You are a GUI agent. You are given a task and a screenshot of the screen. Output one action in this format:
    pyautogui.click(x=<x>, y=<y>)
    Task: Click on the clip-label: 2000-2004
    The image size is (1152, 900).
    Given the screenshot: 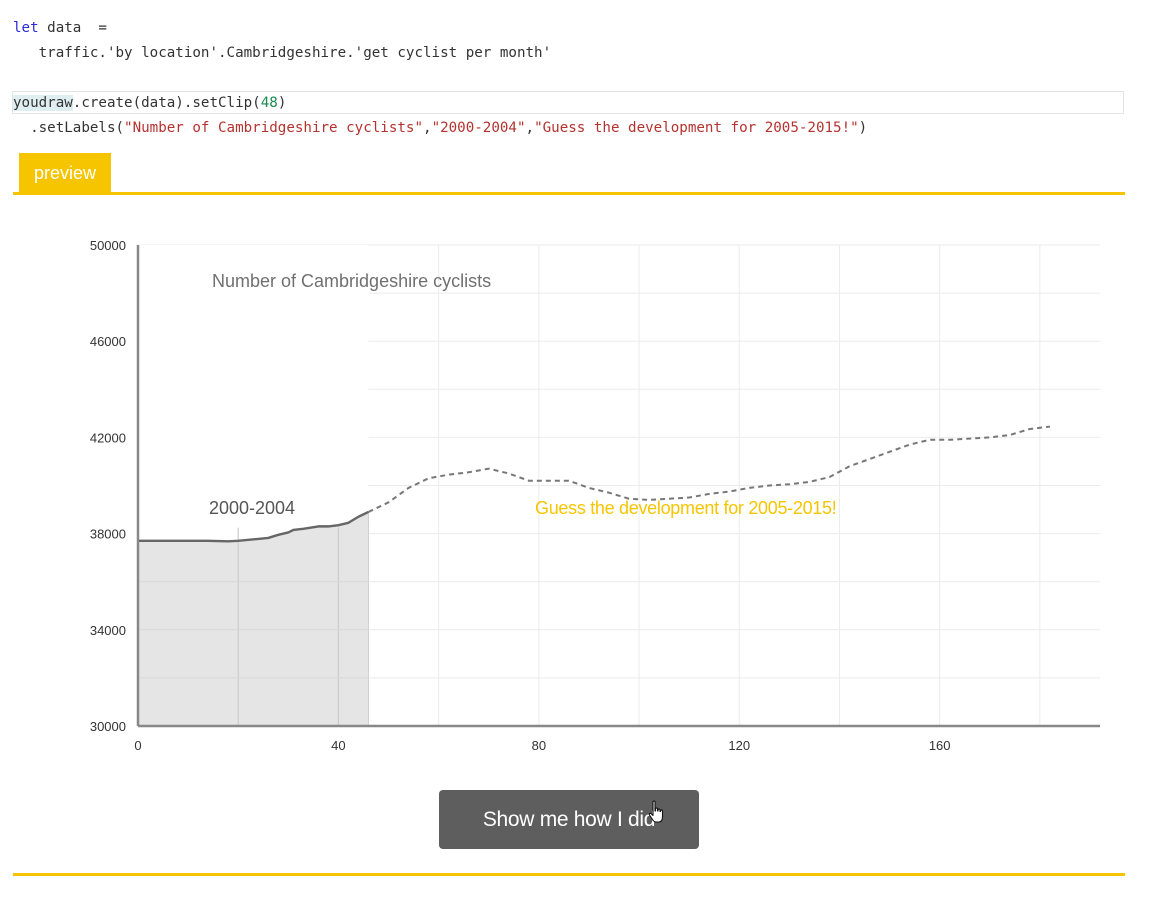 What is the action you would take?
    pyautogui.click(x=252, y=508)
    